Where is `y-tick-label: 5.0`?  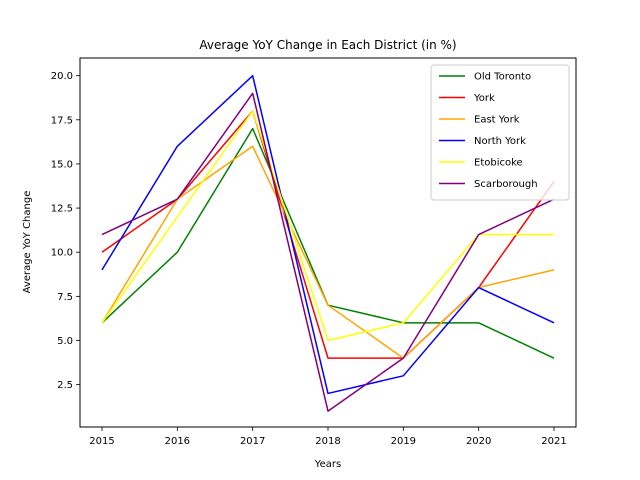 y-tick-label: 5.0 is located at coordinates (65, 341).